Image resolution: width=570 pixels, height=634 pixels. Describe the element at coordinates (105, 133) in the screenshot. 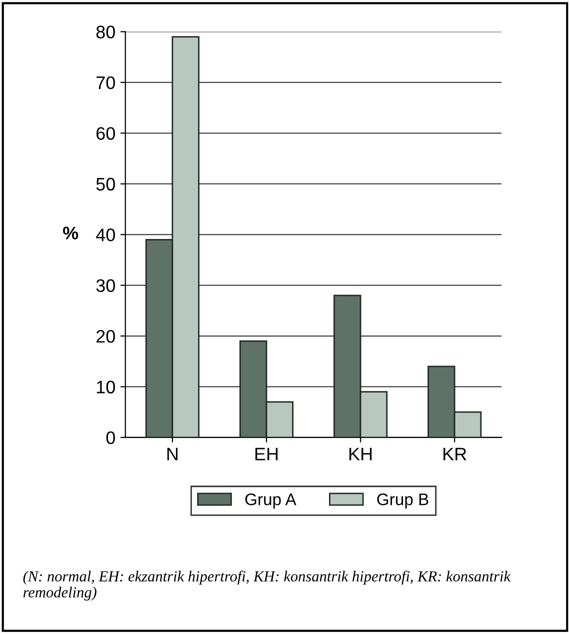

I see `y-tick-label: 60` at that location.